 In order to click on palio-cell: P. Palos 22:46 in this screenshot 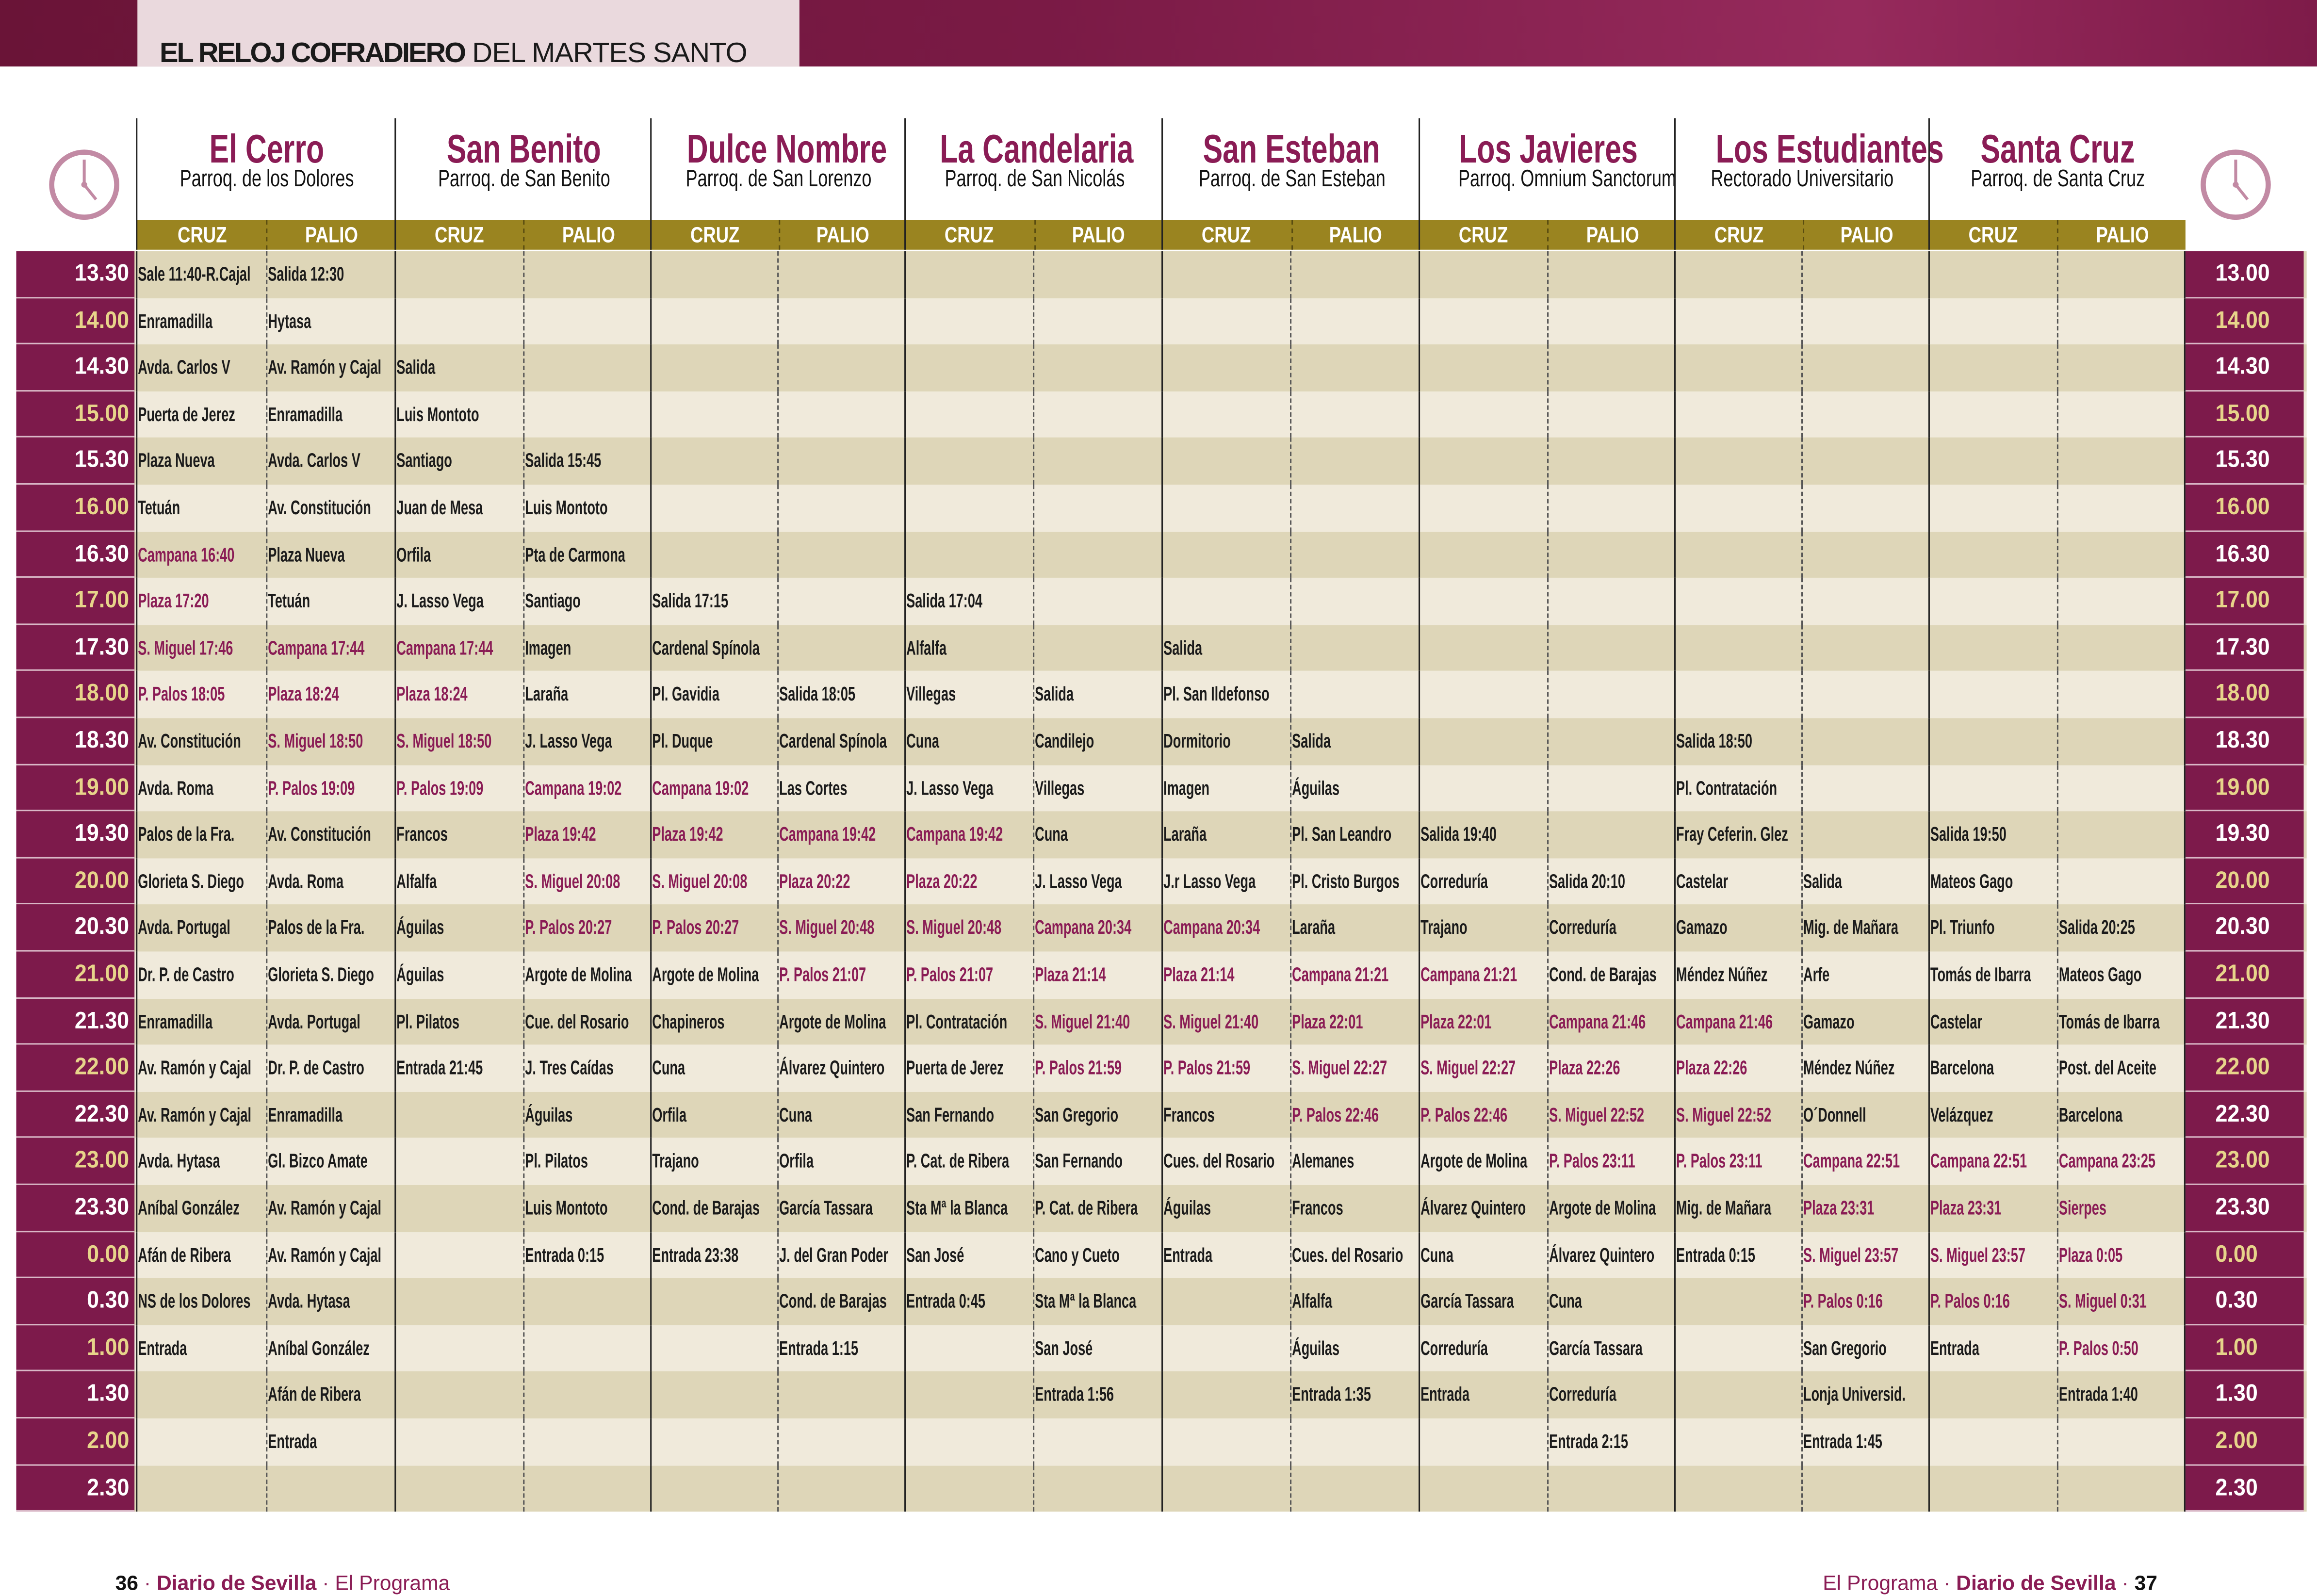, I will do `click(1335, 1114)`.